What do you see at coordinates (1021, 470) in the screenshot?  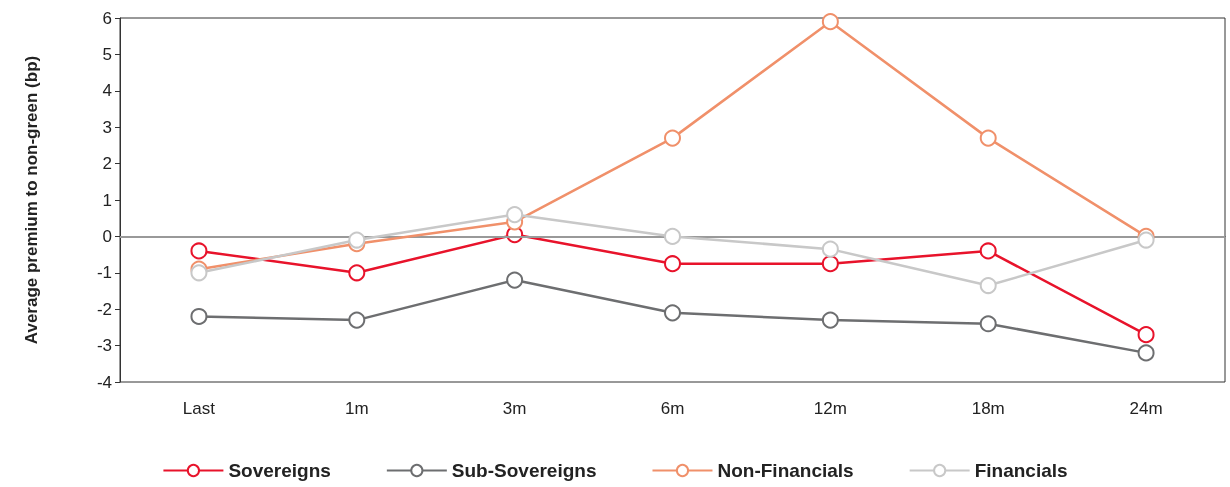 I see `legend-label: Financials` at bounding box center [1021, 470].